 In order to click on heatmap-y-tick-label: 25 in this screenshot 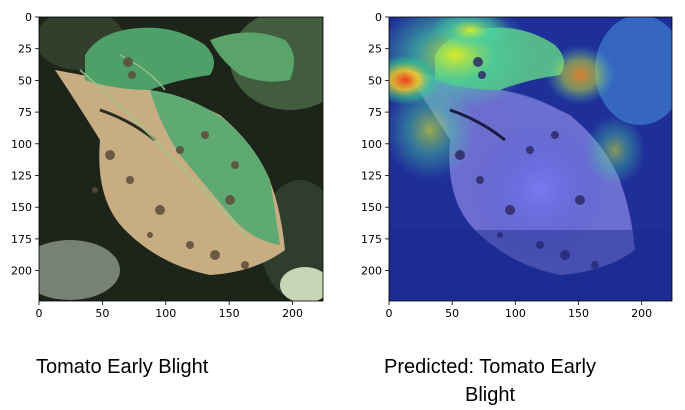, I will do `click(375, 49)`.